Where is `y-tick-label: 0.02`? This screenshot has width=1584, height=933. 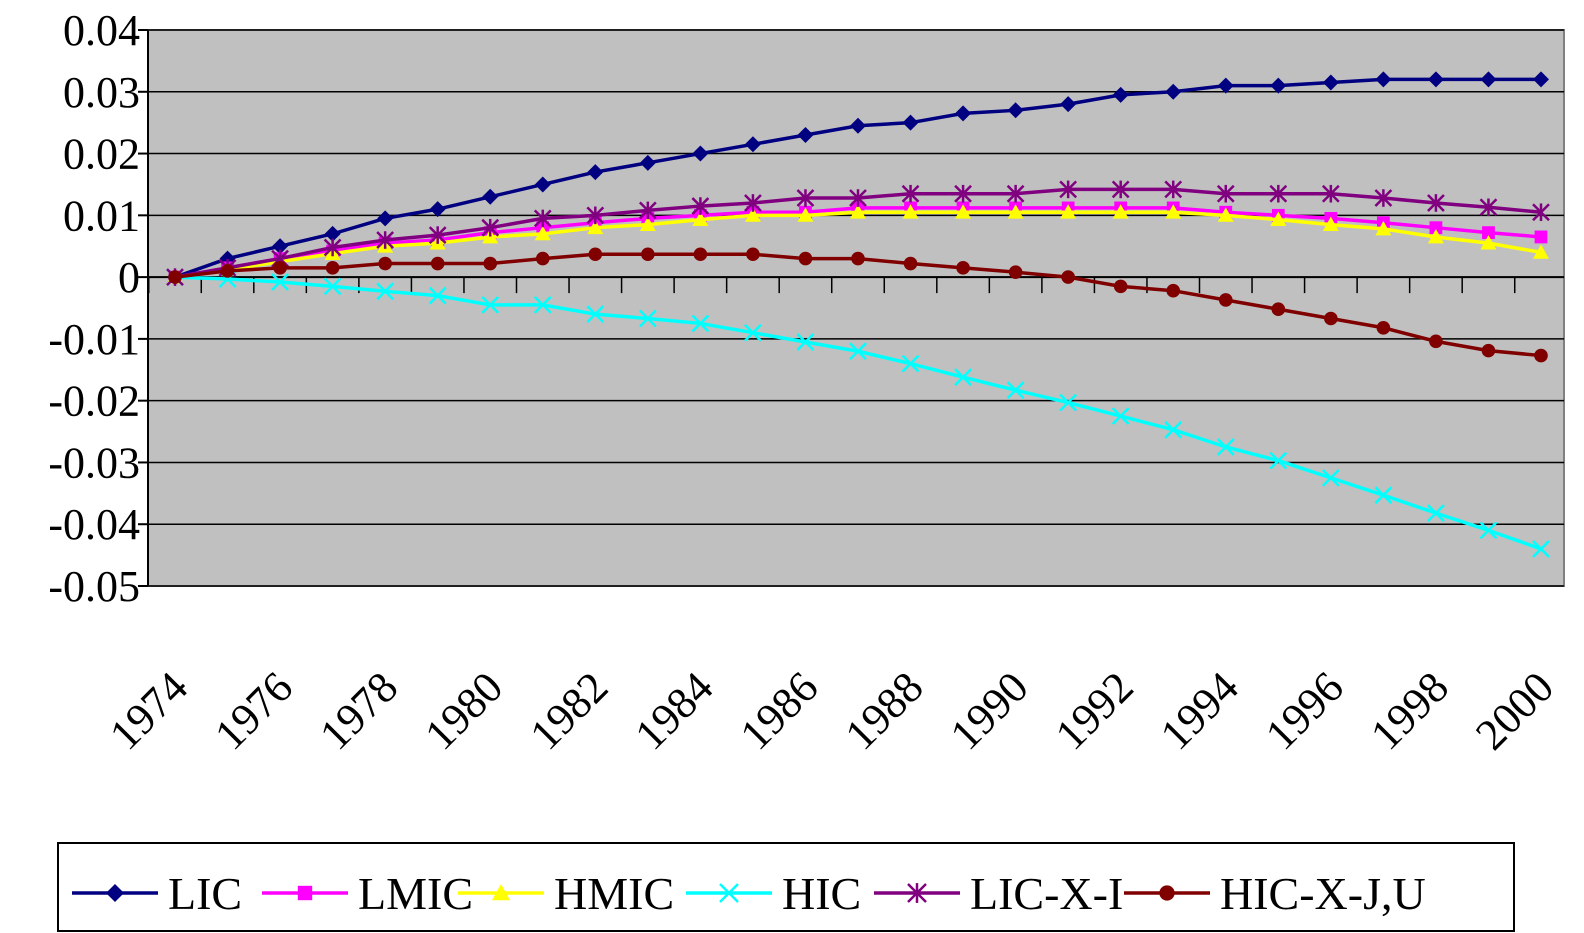
y-tick-label: 0.02 is located at coordinates (101, 154).